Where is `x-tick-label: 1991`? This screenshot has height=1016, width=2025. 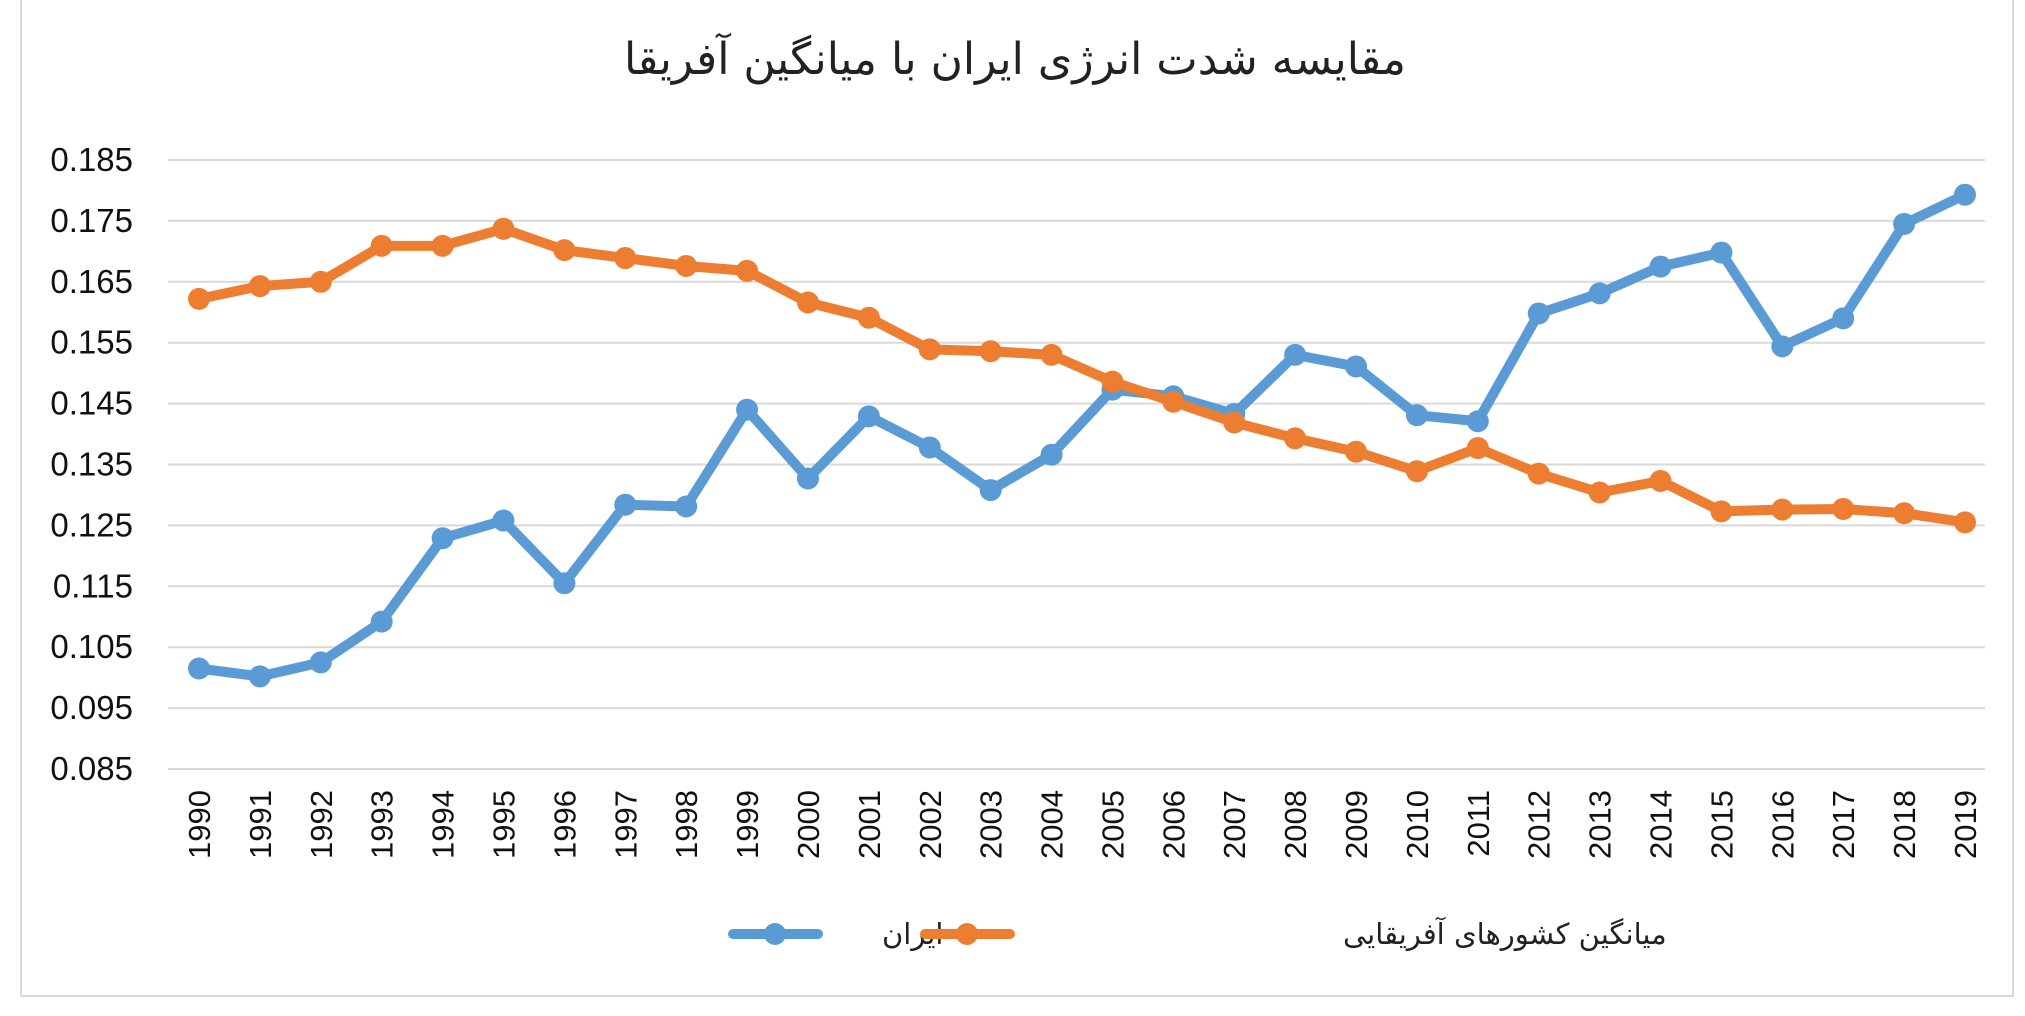 x-tick-label: 1991 is located at coordinates (260, 824).